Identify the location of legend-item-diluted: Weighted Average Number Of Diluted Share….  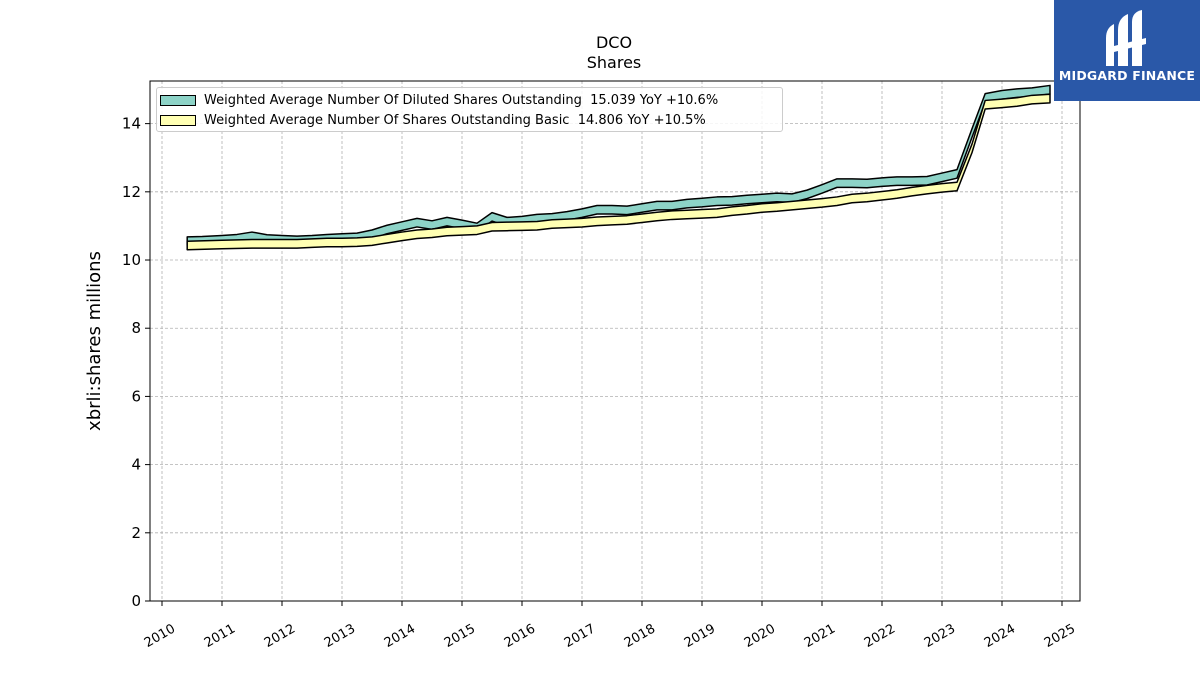
(439, 100).